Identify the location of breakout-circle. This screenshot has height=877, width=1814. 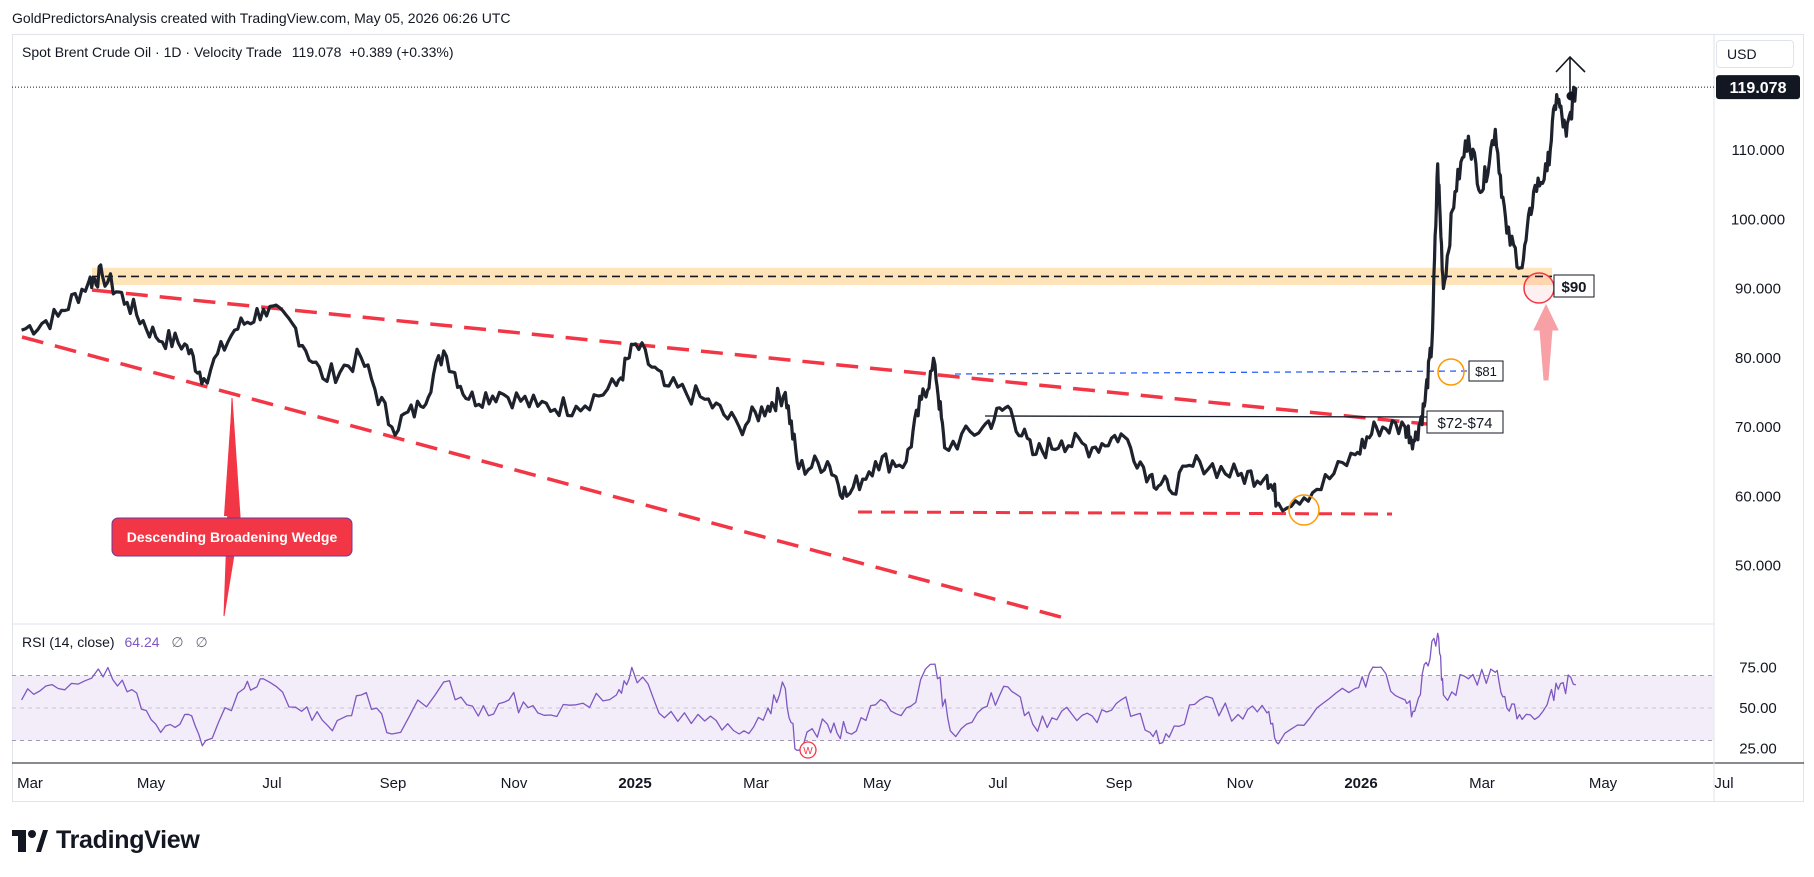
(1451, 372).